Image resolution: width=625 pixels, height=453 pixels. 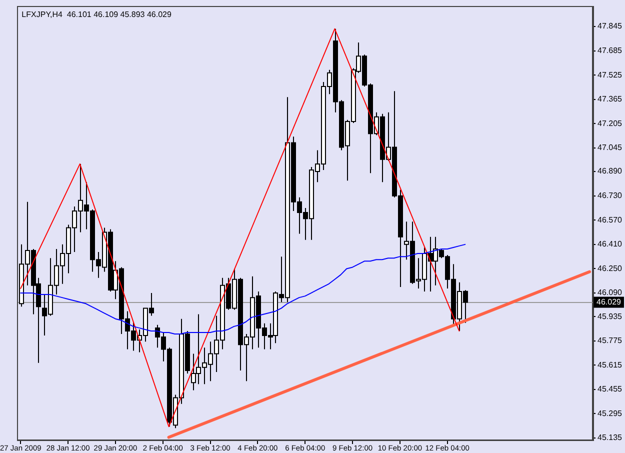 I want to click on chart-title: LFXJPY,H4 46.101 46.109 45.893 46.029, so click(x=97, y=15).